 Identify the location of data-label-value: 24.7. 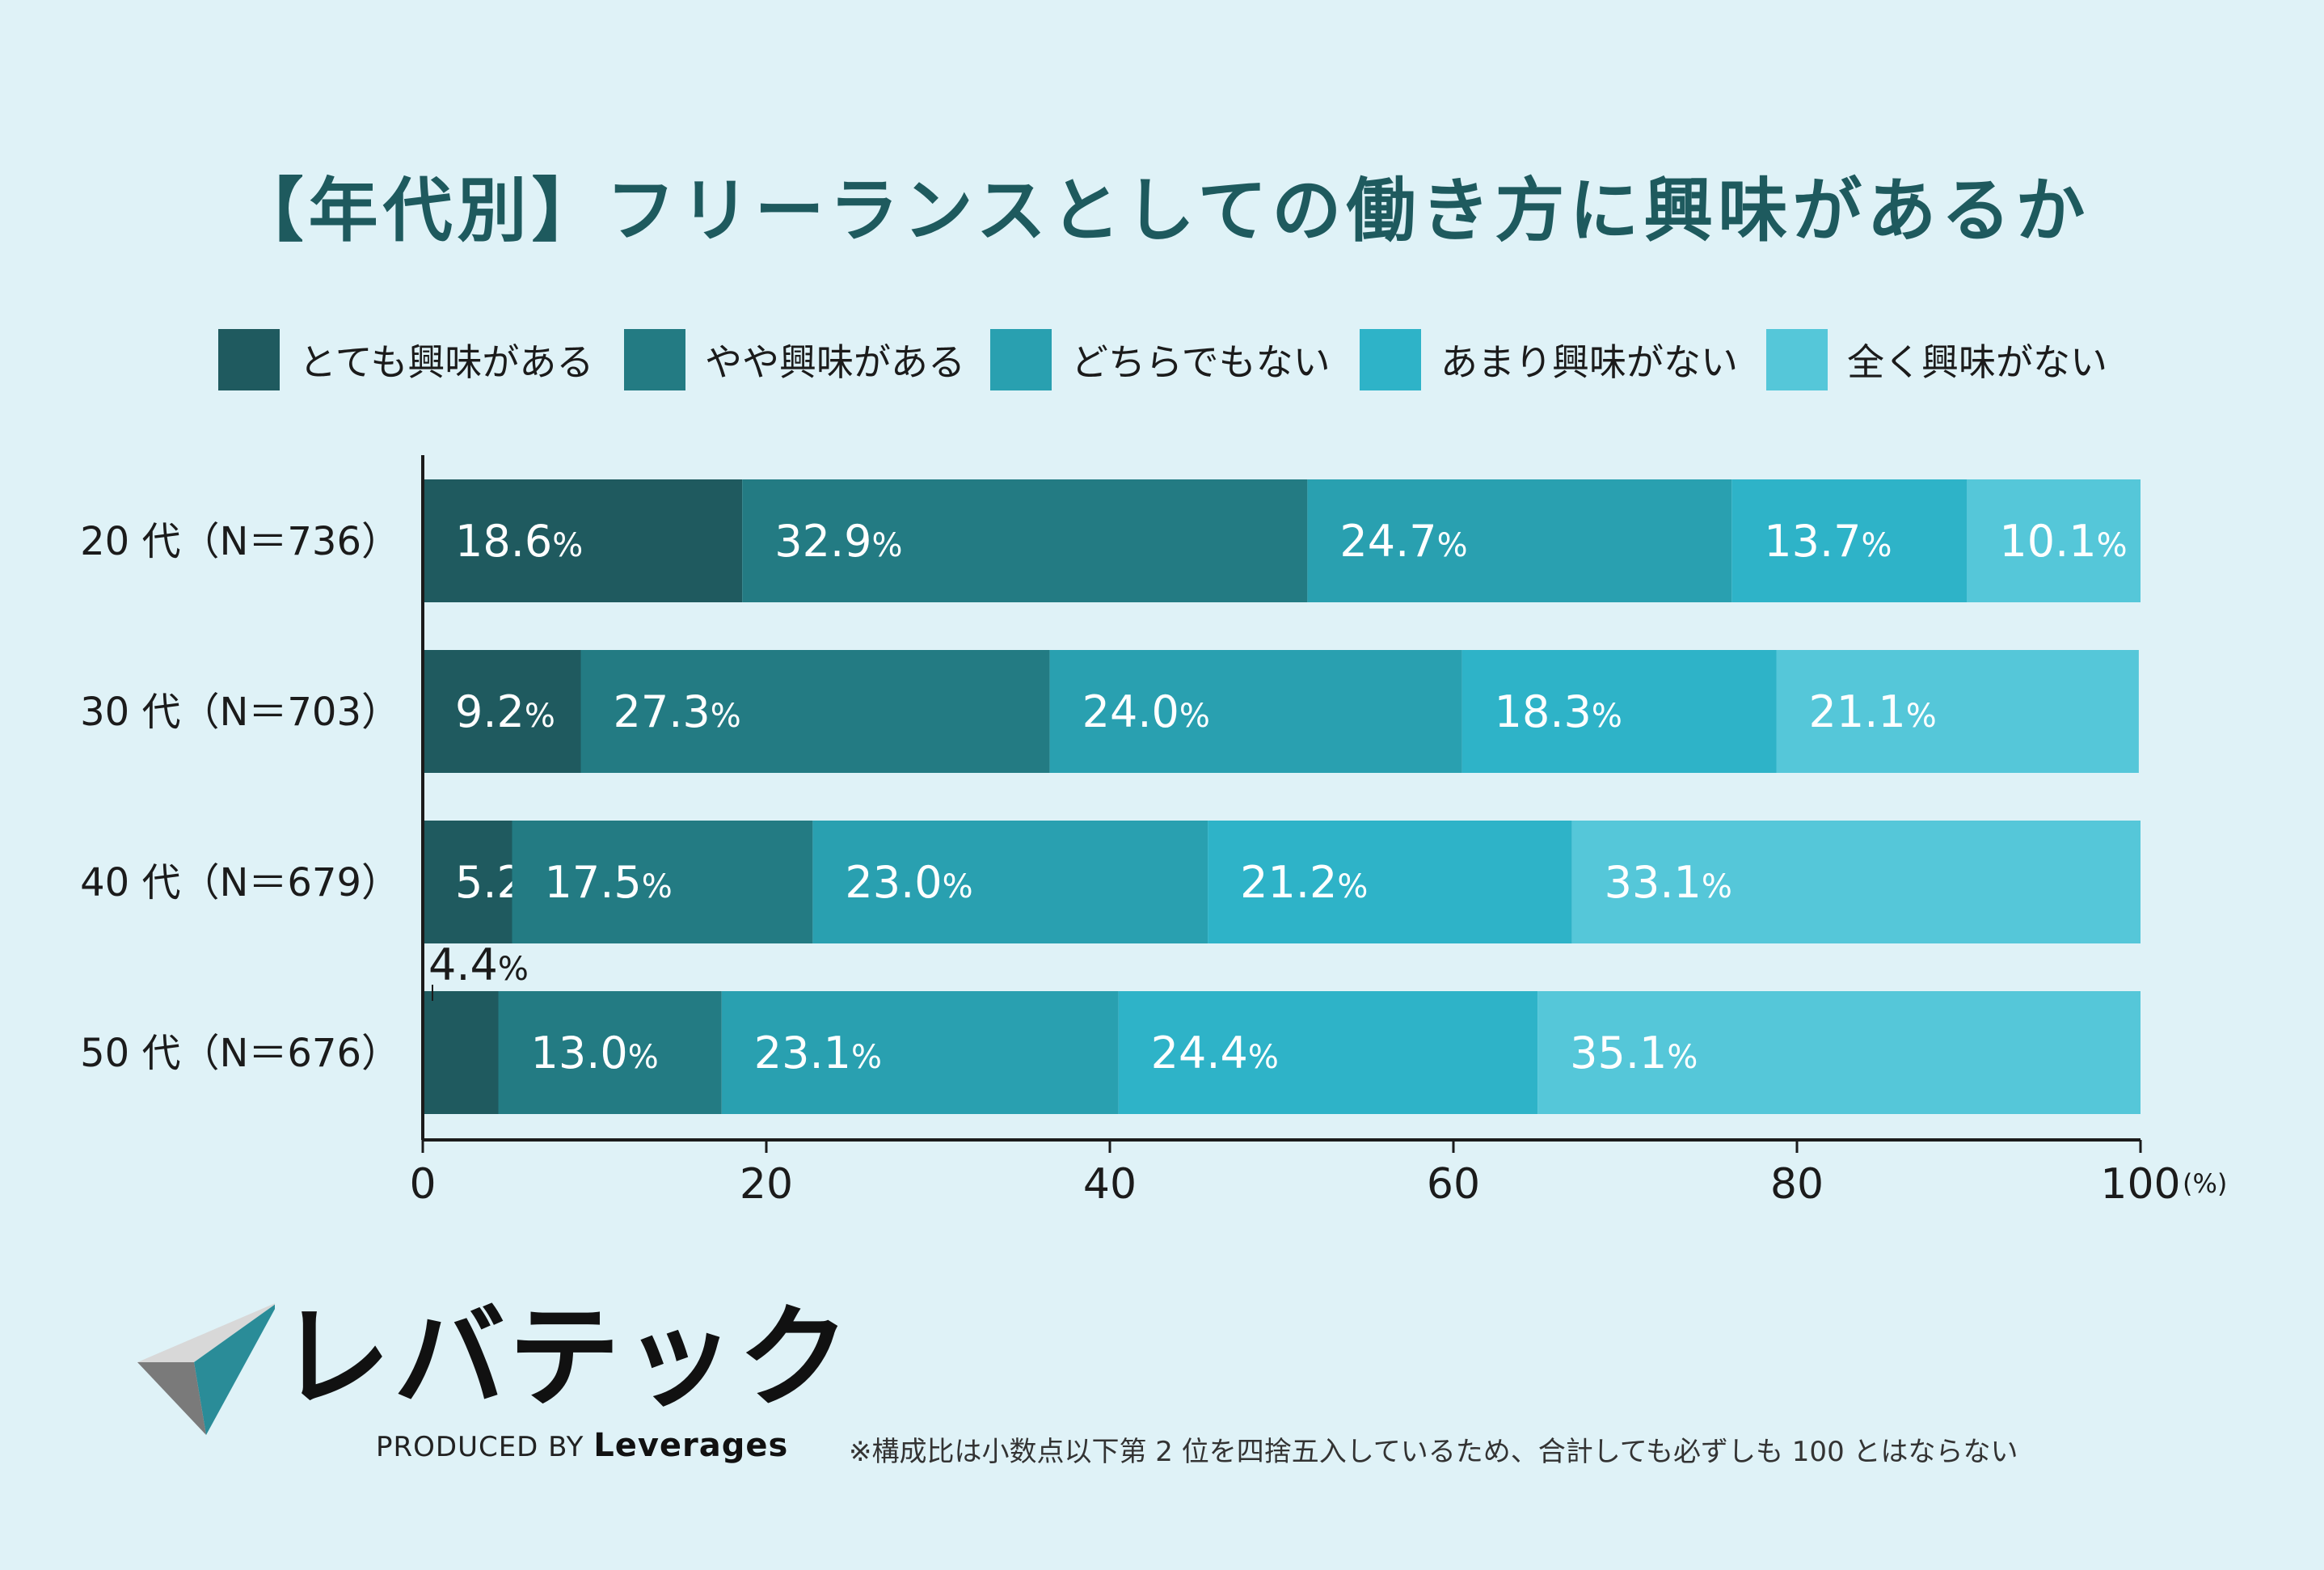
(1387, 541).